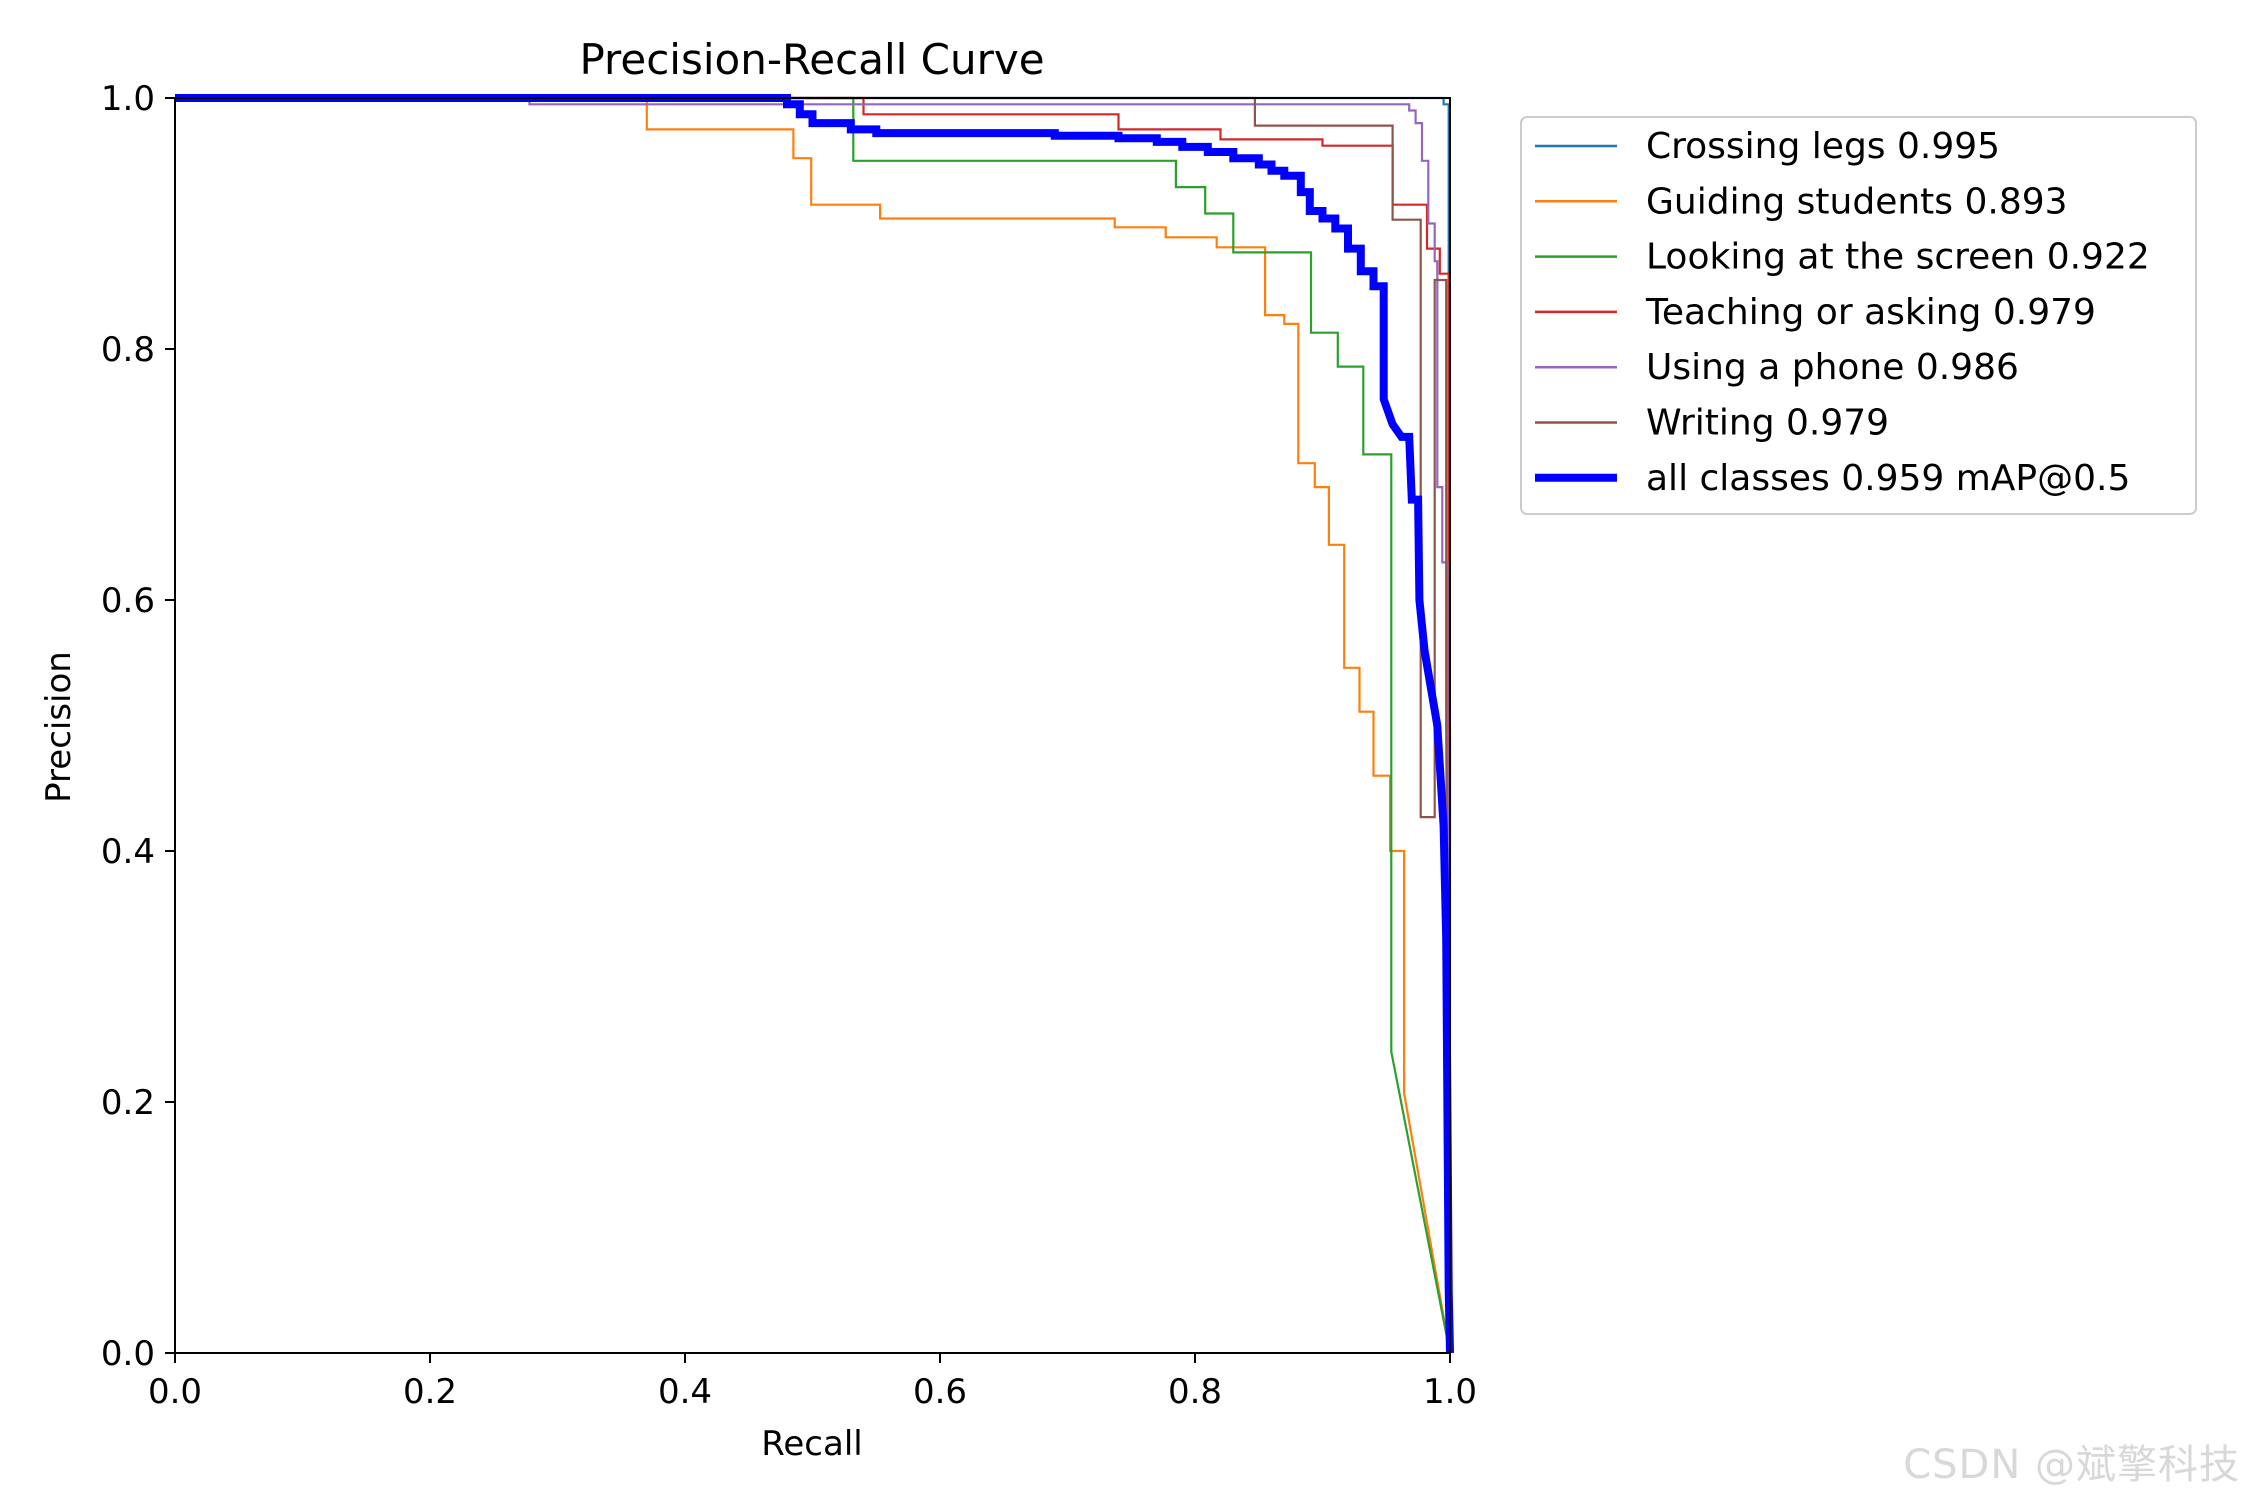 The image size is (2250, 1500). I want to click on y-tick-label: 0.0, so click(128, 1354).